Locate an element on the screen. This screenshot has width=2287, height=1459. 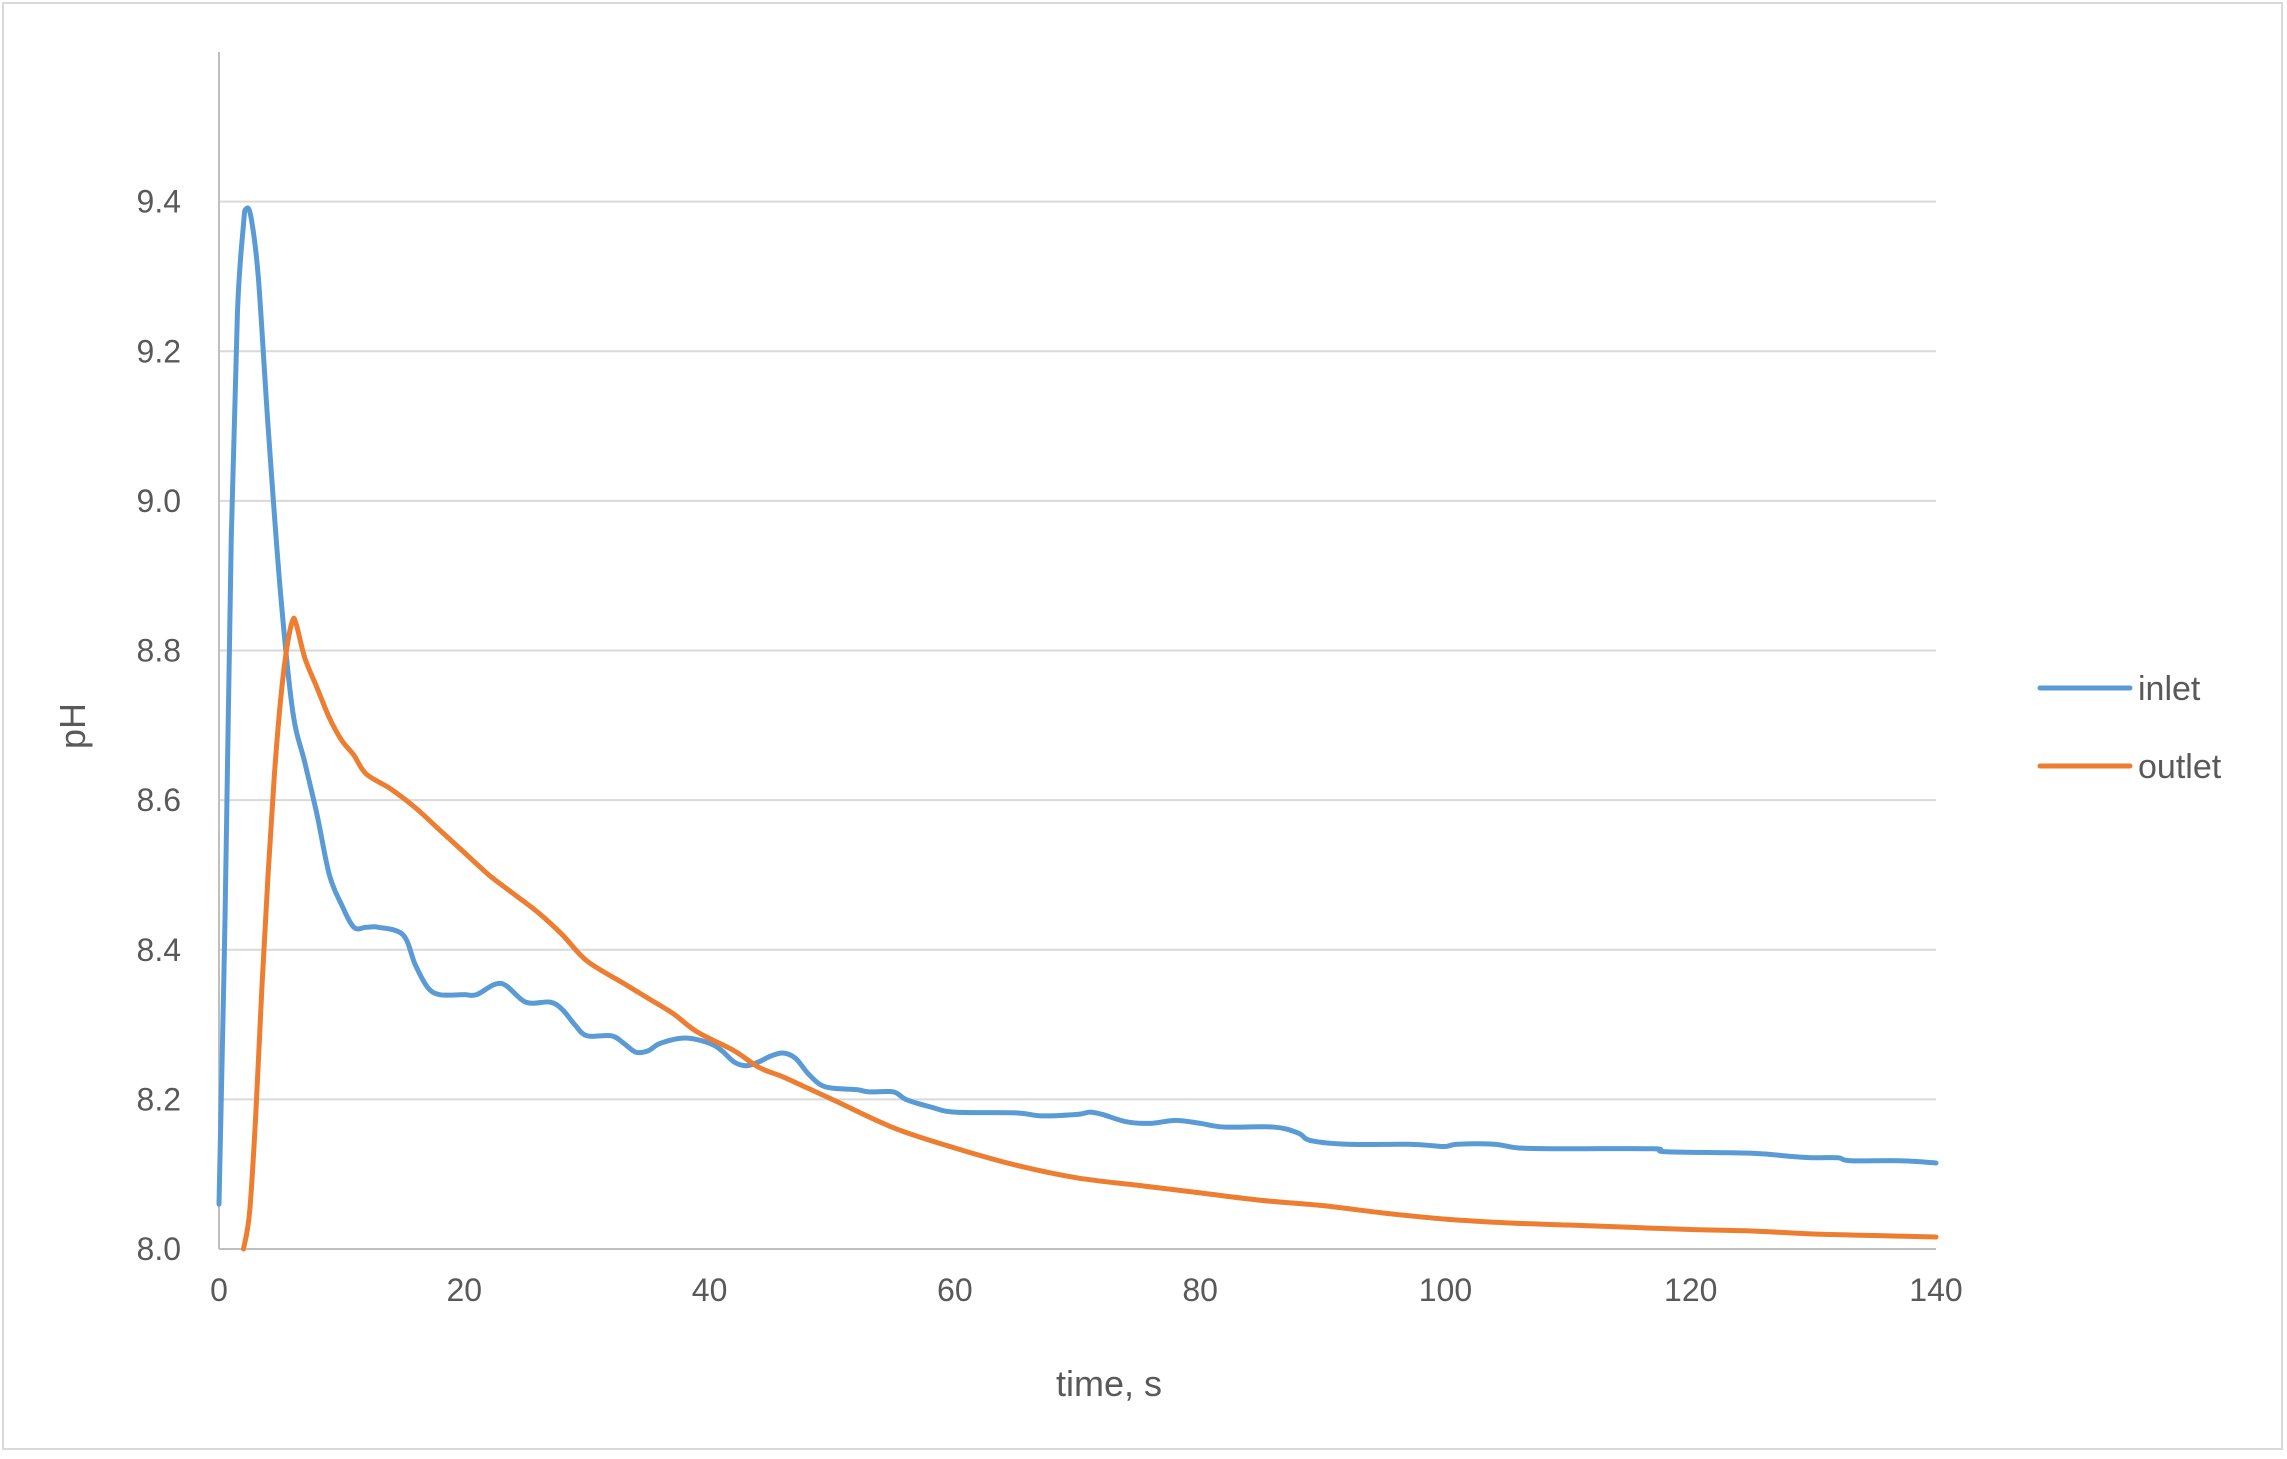
y-tick-label: 8.0 is located at coordinates (159, 1249).